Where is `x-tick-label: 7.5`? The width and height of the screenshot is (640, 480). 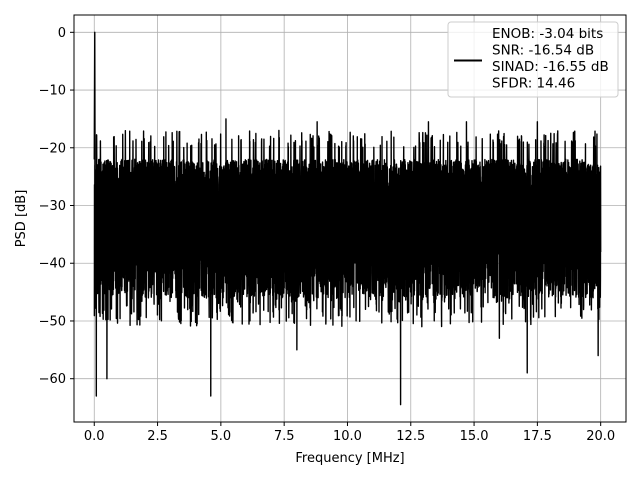
x-tick-label: 7.5 is located at coordinates (284, 436).